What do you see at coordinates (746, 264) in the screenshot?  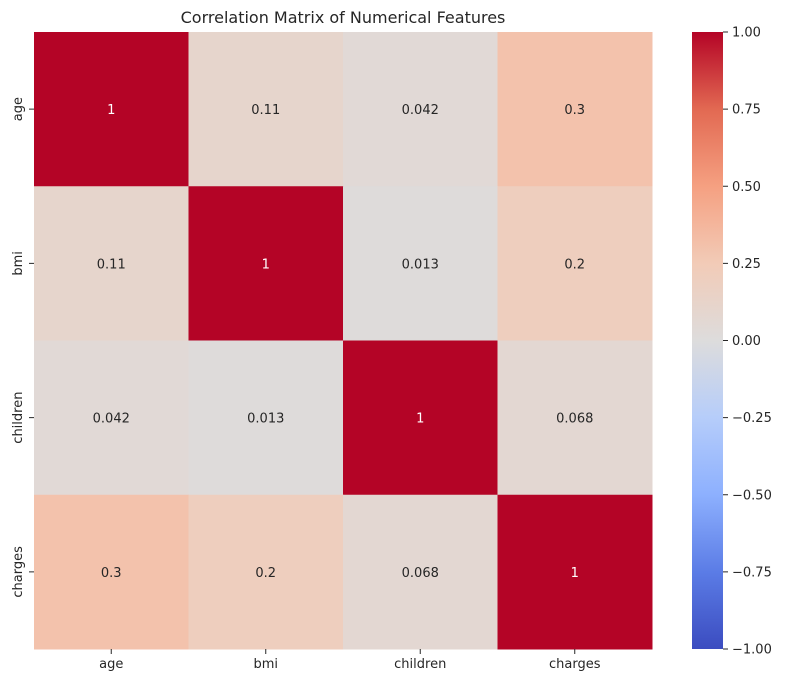 I see `colorbar-tick-label: 0.25` at bounding box center [746, 264].